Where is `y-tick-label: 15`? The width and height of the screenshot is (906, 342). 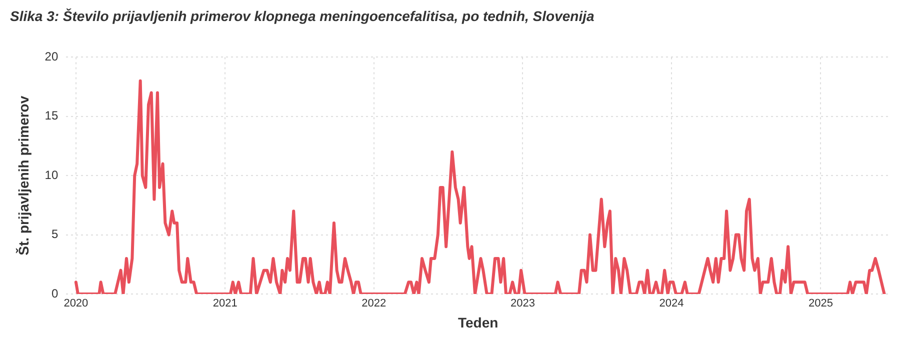
y-tick-label: 15 is located at coordinates (51, 115).